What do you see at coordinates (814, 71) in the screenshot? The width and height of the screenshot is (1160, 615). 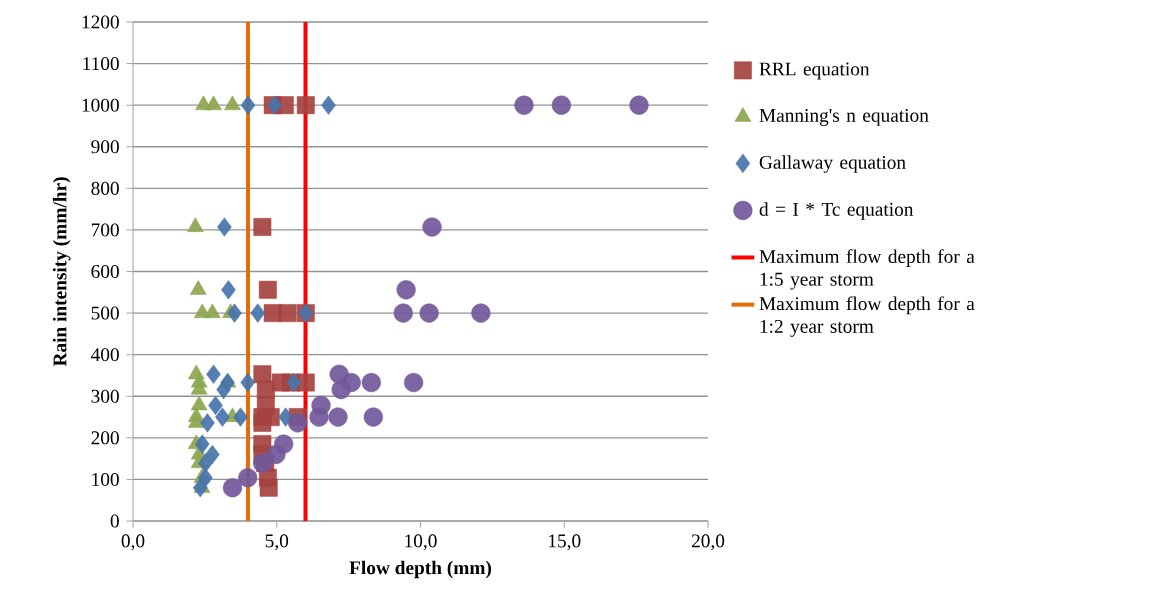 I see `legend-label: RRL equation` at bounding box center [814, 71].